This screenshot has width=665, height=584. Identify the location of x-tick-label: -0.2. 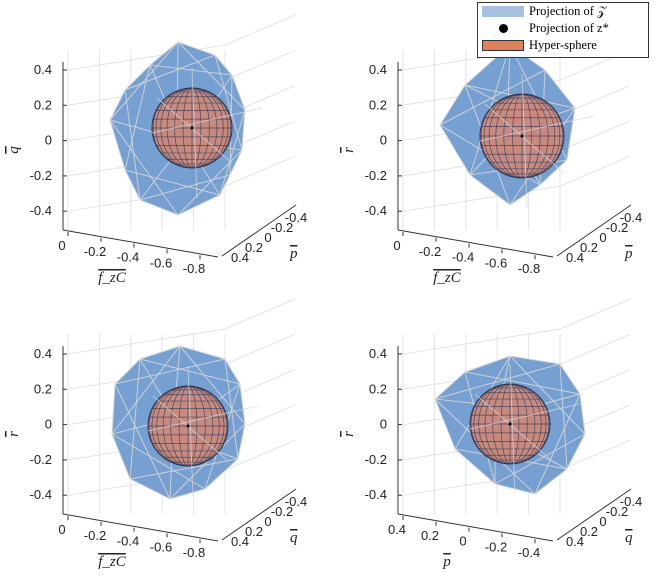
(95, 535).